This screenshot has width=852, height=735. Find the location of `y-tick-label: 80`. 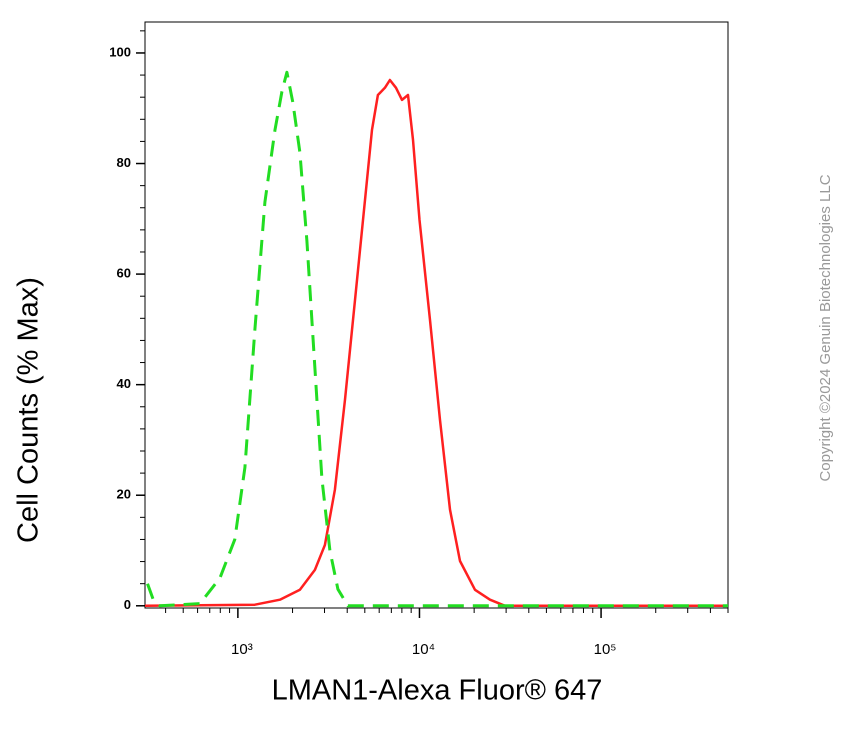

y-tick-label: 80 is located at coordinates (124, 162).